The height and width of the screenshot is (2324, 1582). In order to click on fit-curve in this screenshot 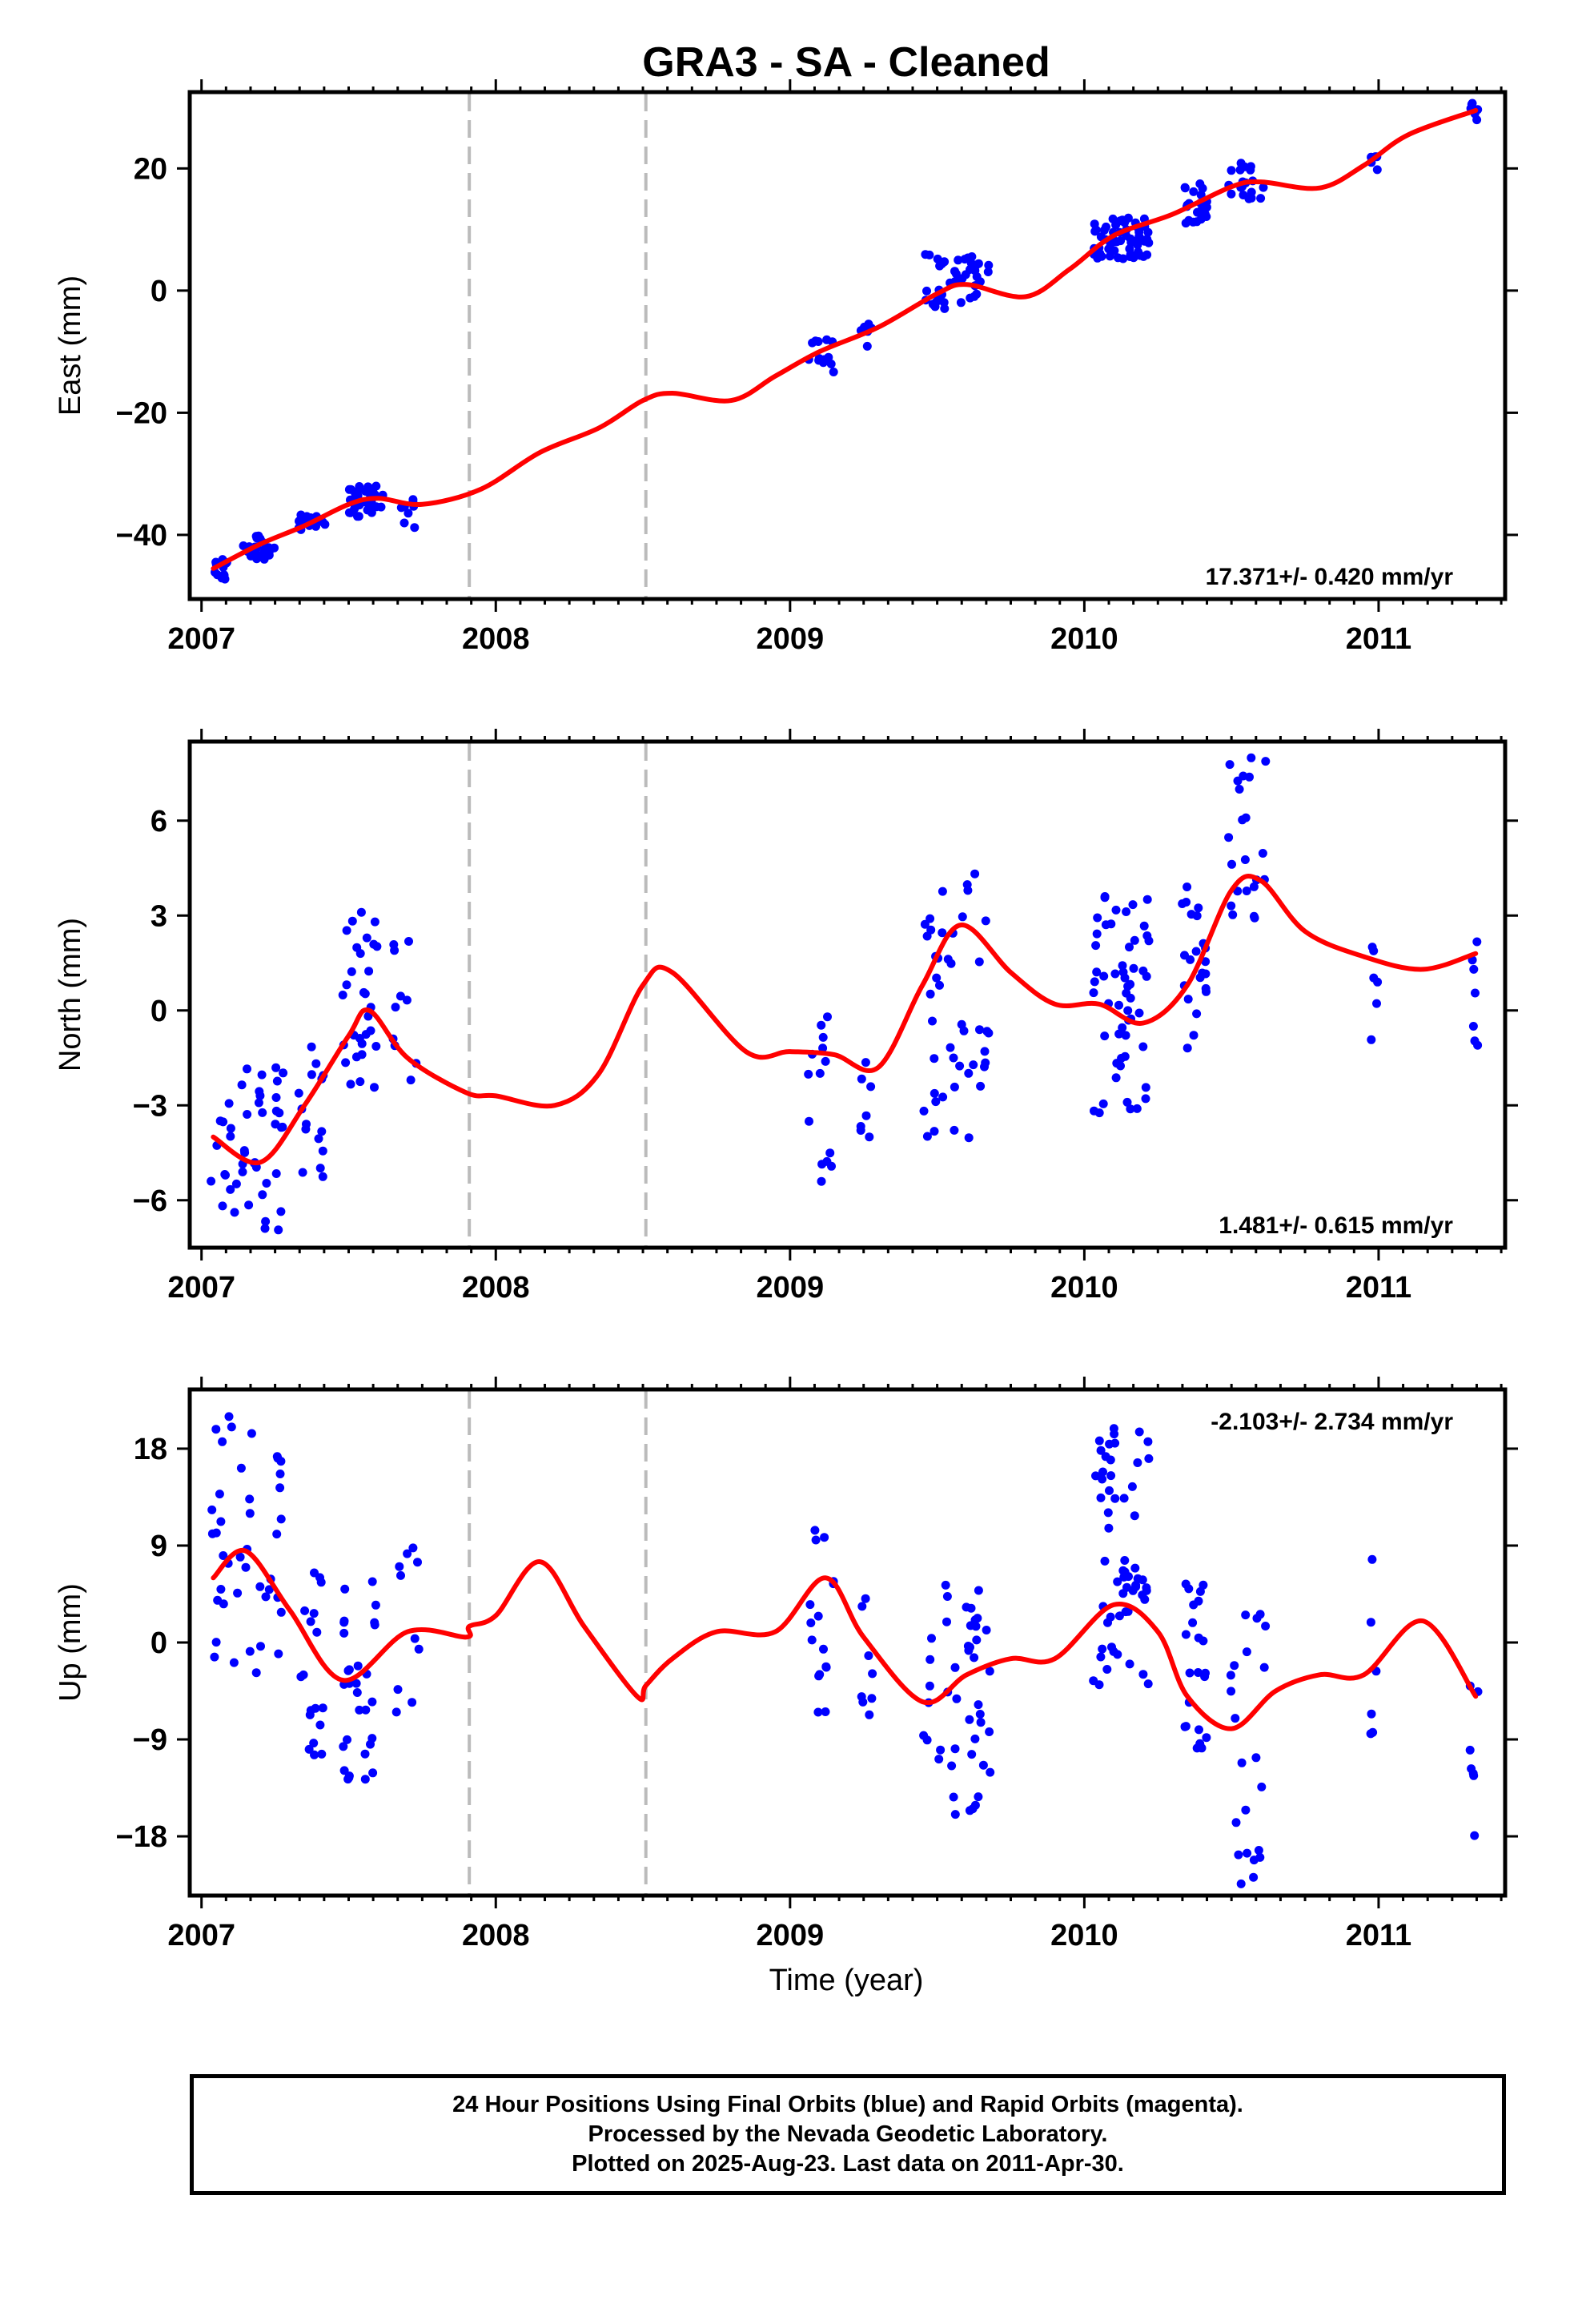, I will do `click(845, 1020)`.